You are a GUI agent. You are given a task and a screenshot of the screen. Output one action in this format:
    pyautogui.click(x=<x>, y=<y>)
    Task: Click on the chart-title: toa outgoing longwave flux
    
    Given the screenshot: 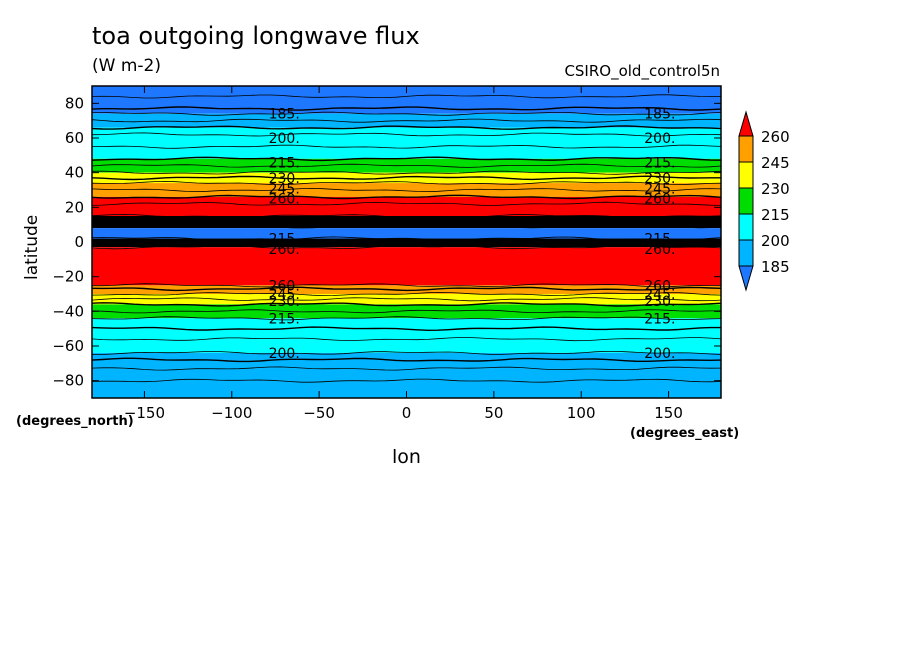 What is the action you would take?
    pyautogui.click(x=256, y=36)
    